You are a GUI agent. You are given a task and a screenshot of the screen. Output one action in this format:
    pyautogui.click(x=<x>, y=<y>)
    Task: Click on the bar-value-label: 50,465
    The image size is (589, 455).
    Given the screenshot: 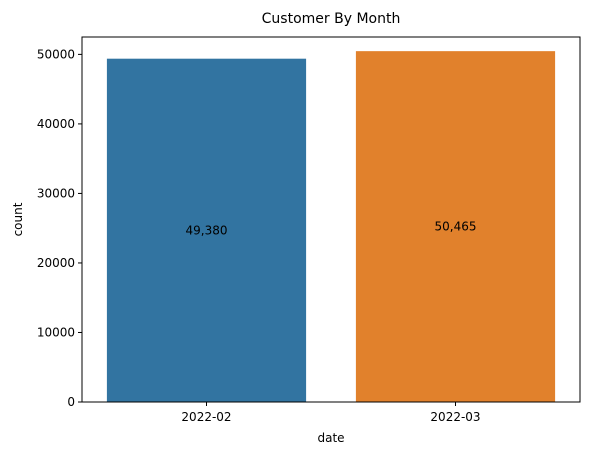 What is the action you would take?
    pyautogui.click(x=456, y=227)
    